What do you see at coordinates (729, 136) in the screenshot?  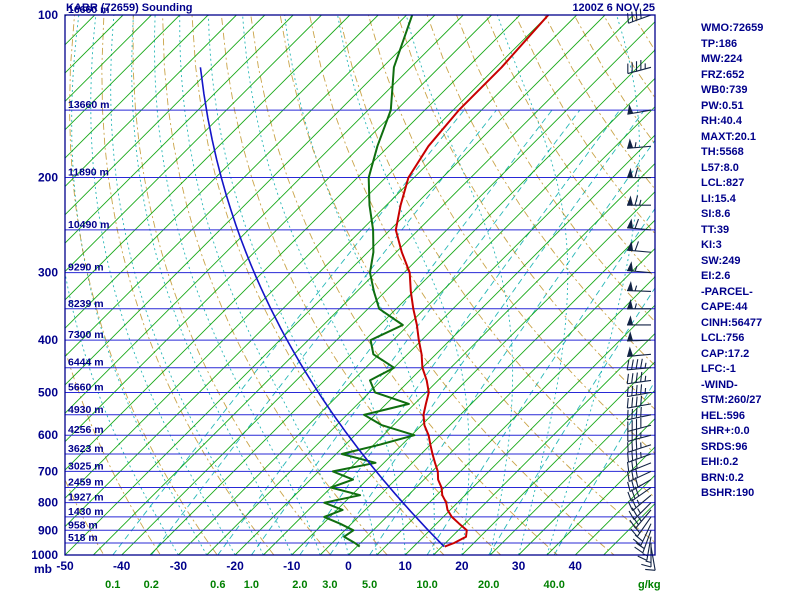 I see `stat-line: MAXT:20.1` at bounding box center [729, 136].